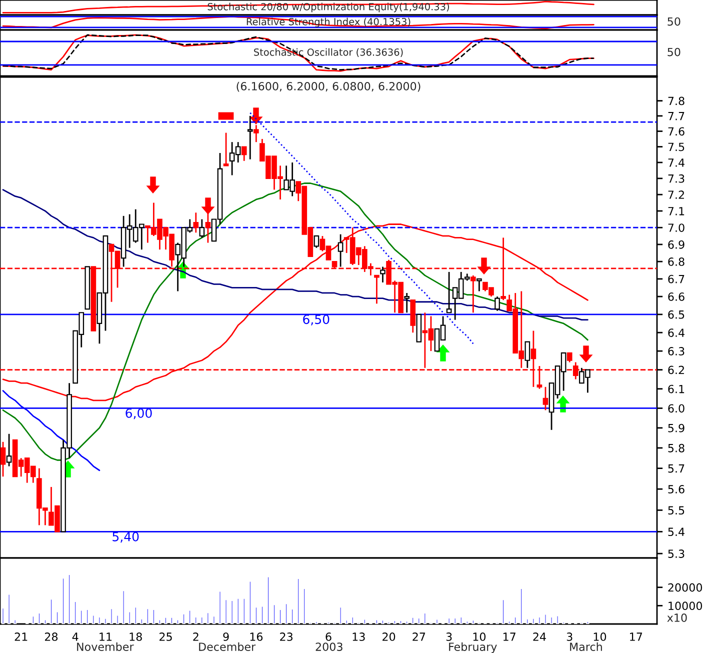 The height and width of the screenshot is (653, 704). What do you see at coordinates (676, 554) in the screenshot?
I see `y-tick-label: 5.3` at bounding box center [676, 554].